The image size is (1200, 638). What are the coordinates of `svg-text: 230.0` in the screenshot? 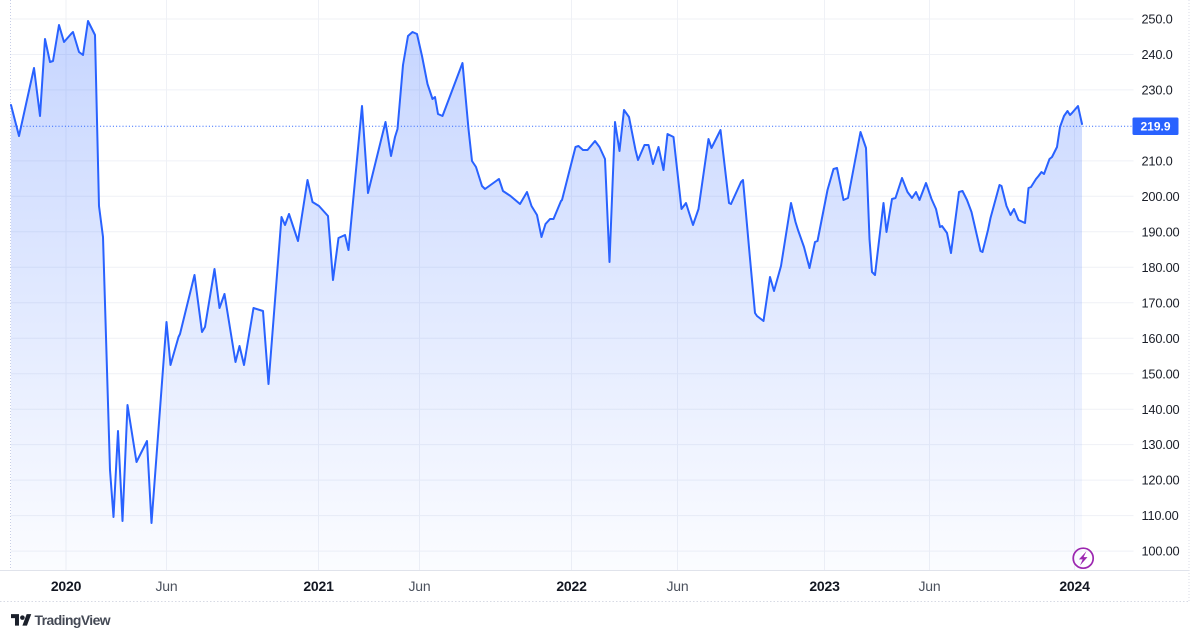 It's located at (1157, 90).